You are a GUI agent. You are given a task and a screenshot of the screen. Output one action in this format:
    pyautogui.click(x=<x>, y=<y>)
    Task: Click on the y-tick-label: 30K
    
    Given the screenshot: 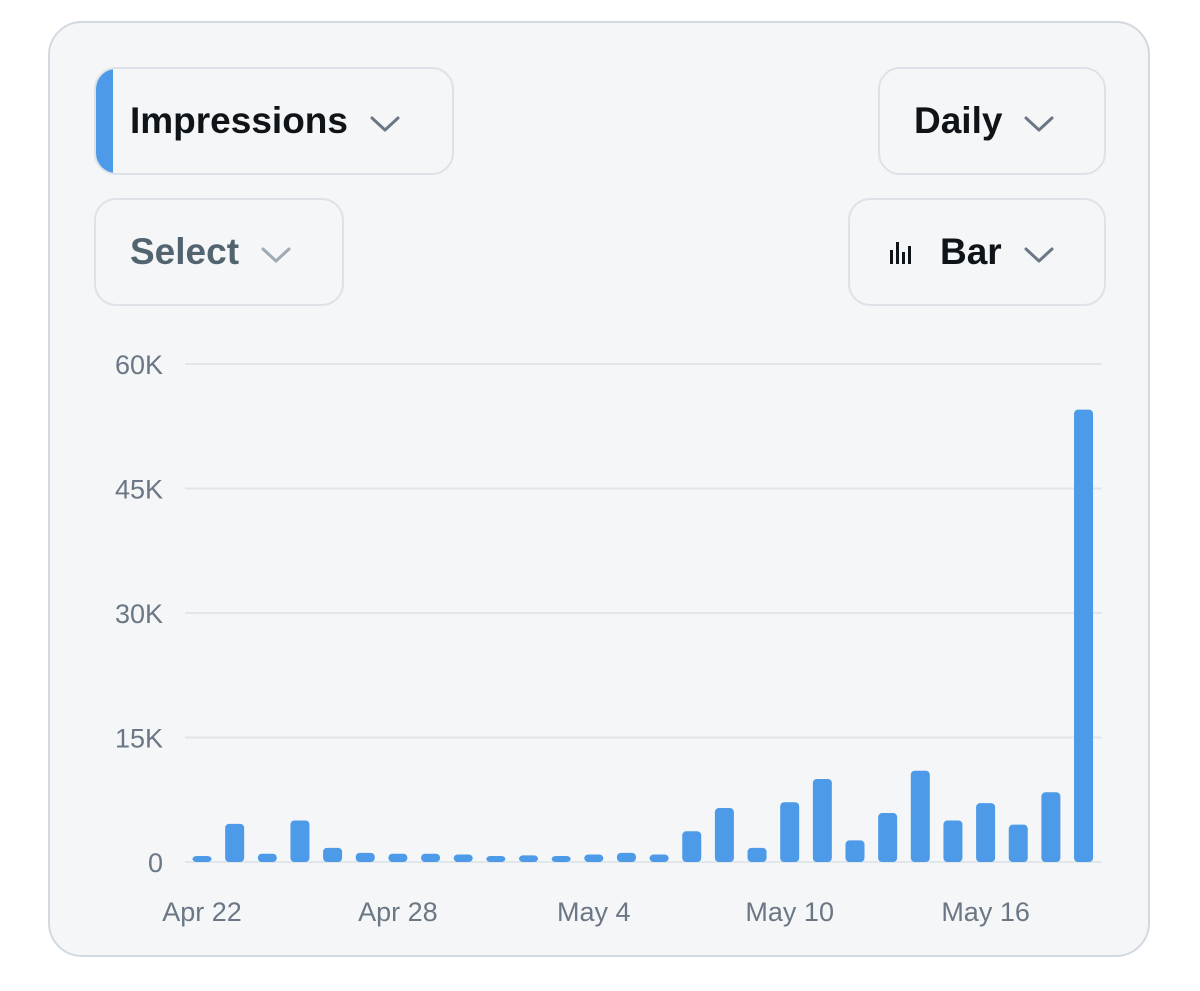 What is the action you would take?
    pyautogui.click(x=139, y=614)
    